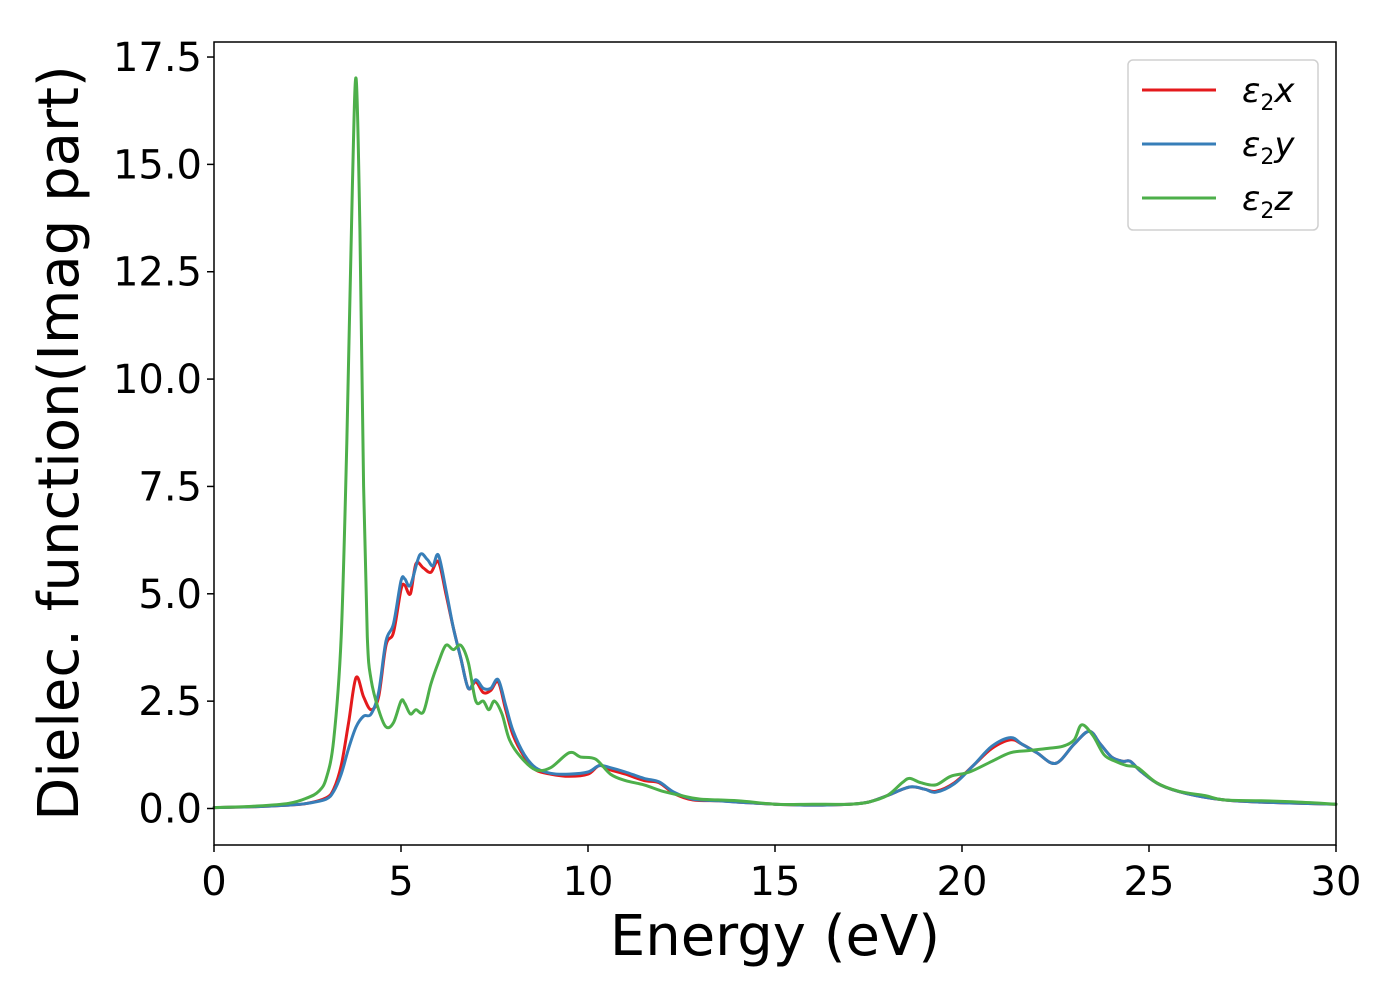  I want to click on x-tick-label: 0, so click(213, 882).